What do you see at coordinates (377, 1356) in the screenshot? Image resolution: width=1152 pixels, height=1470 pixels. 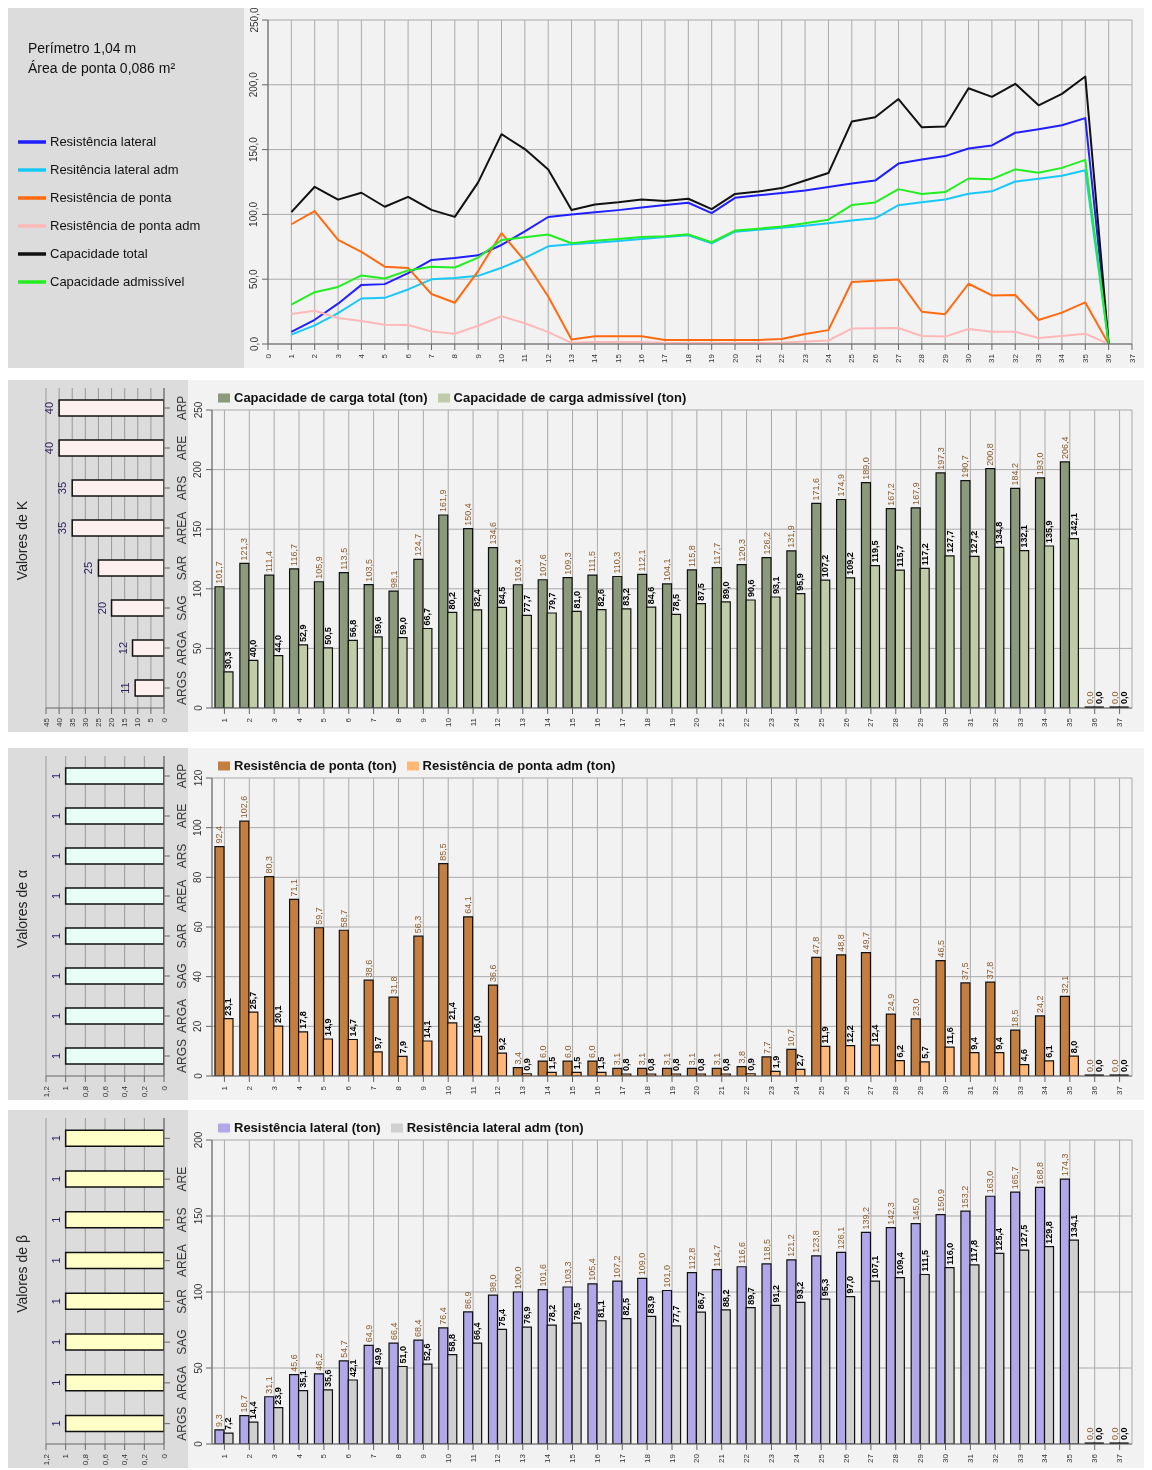 I see `data-label: 49,9` at bounding box center [377, 1356].